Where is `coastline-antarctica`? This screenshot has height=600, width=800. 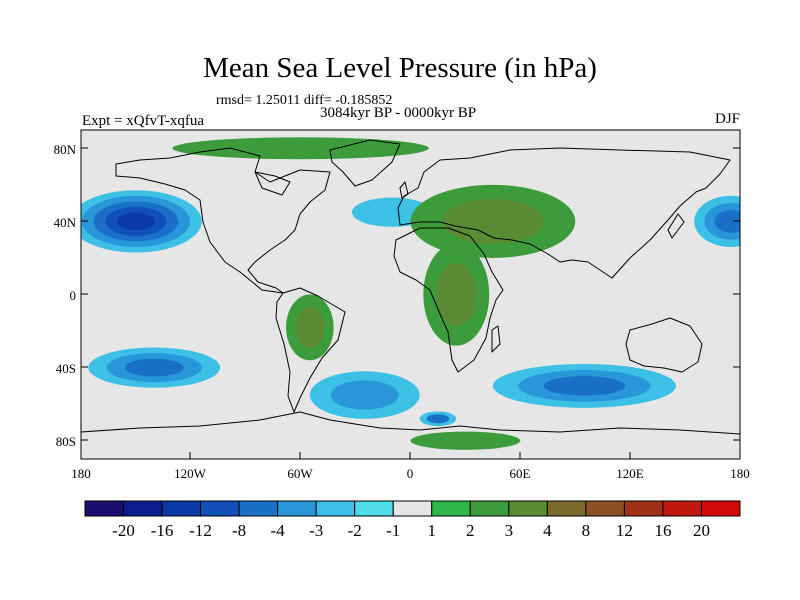
coastline-antarctica is located at coordinates (410, 423).